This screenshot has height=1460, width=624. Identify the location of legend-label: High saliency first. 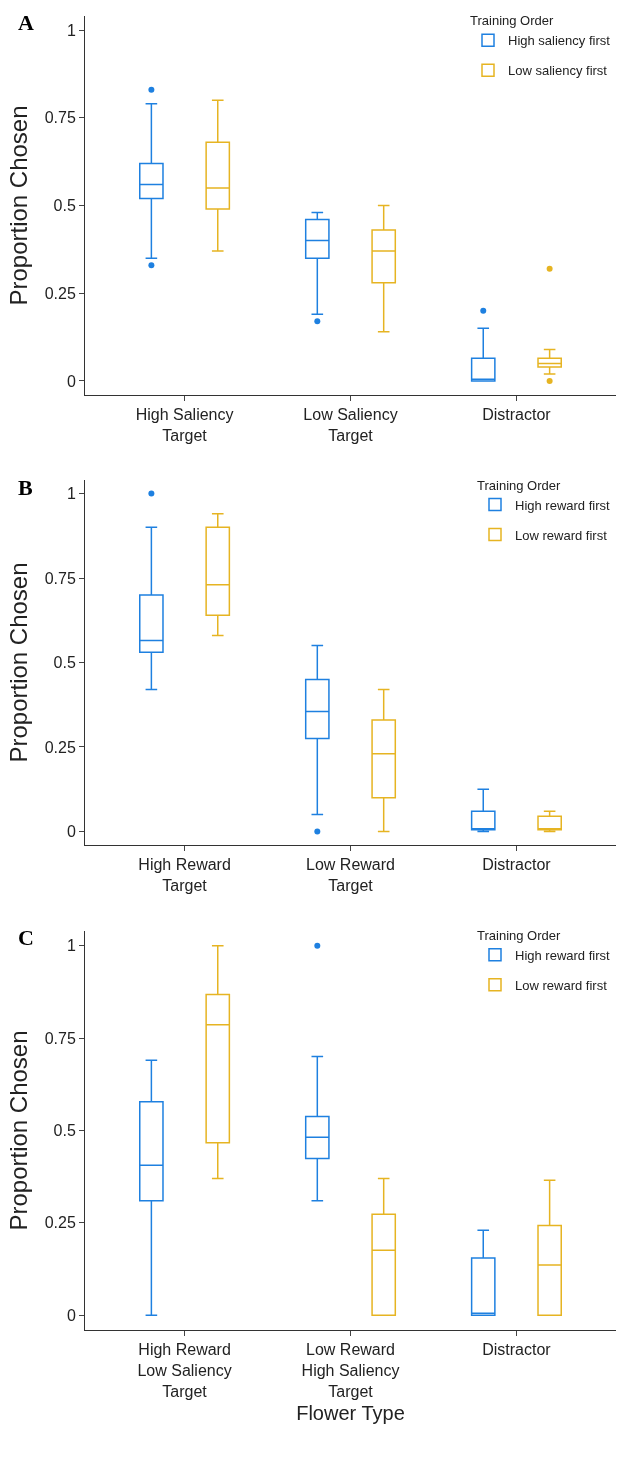
(559, 41).